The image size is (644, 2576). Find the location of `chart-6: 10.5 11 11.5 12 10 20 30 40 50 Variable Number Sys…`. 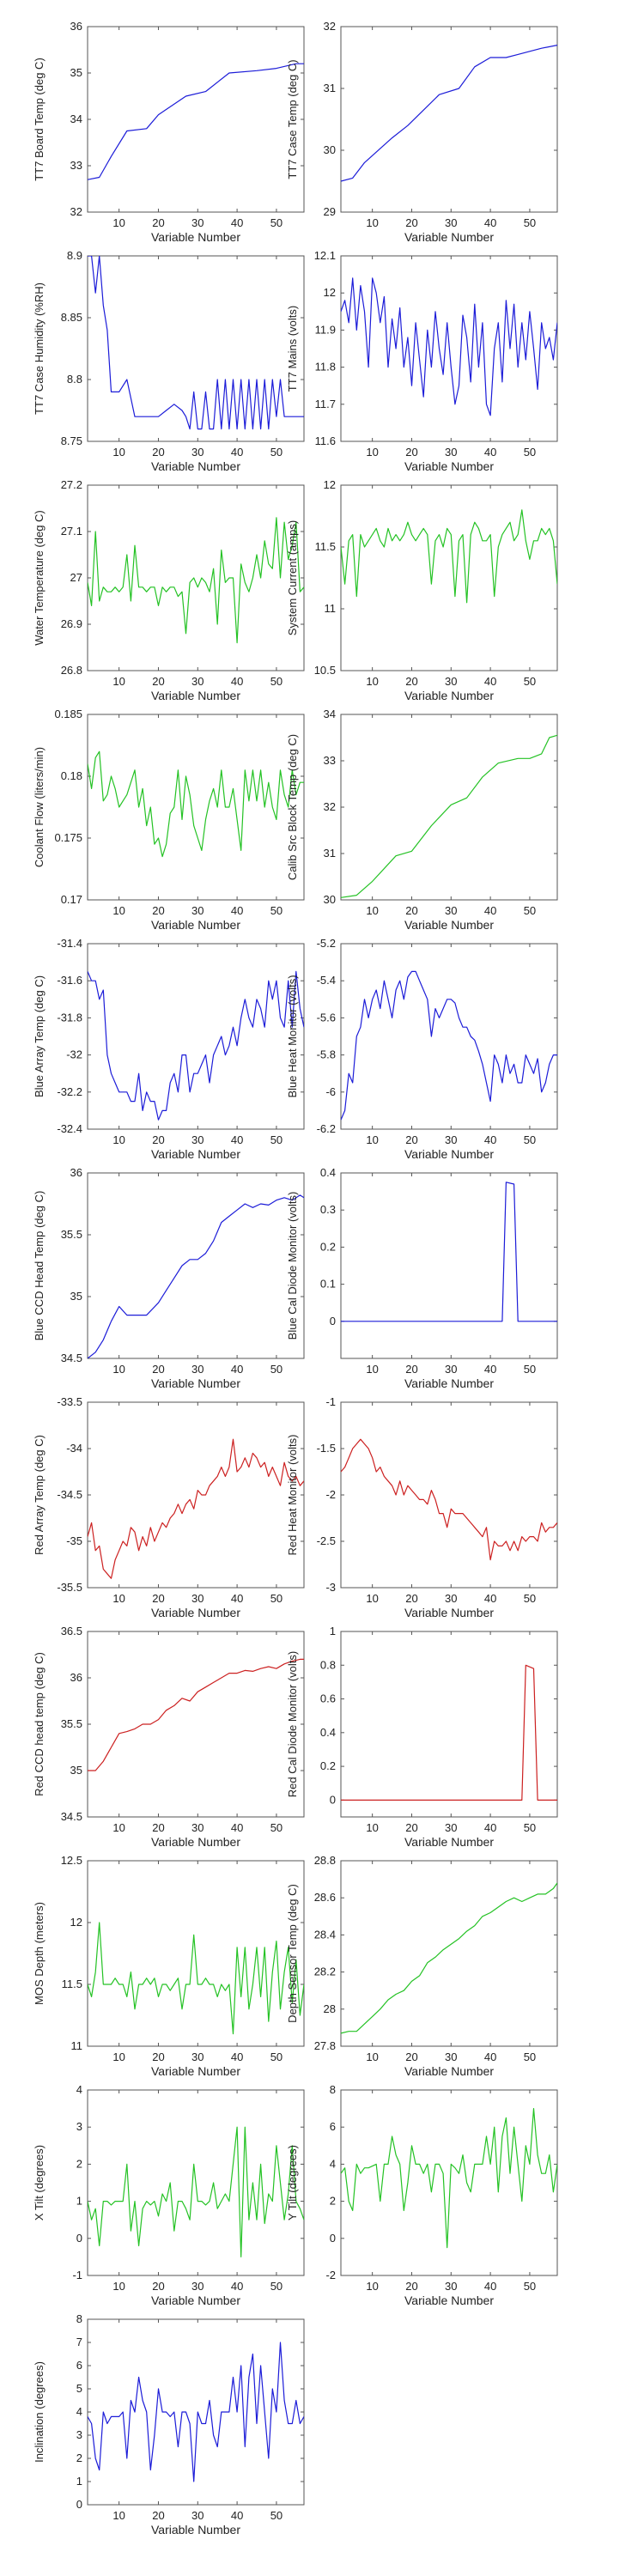

chart-6: 10.5 11 11.5 12 10 20 30 40 50 Variable Number Sys… is located at coordinates (422, 590).